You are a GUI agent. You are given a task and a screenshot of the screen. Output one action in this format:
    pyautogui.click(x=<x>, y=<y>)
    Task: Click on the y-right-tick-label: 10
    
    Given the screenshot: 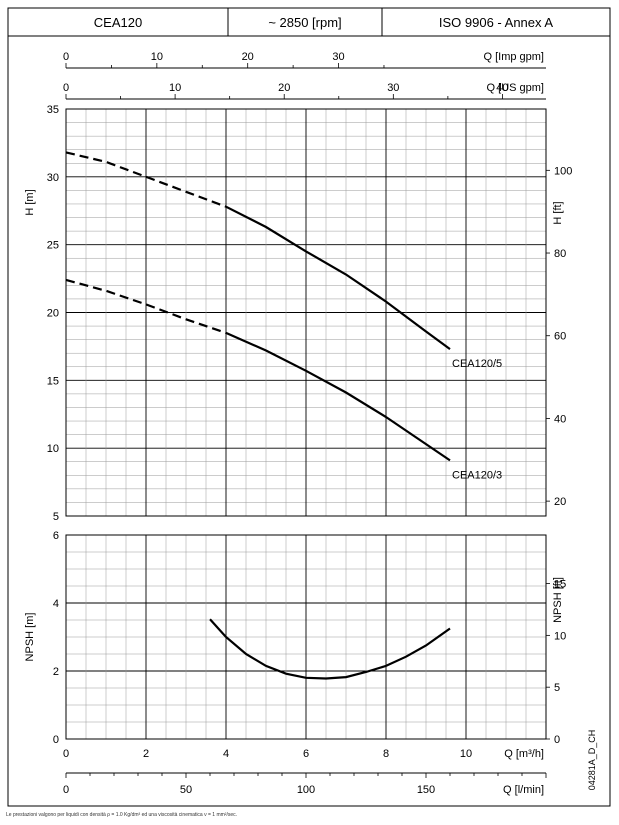 What is the action you would take?
    pyautogui.click(x=560, y=636)
    